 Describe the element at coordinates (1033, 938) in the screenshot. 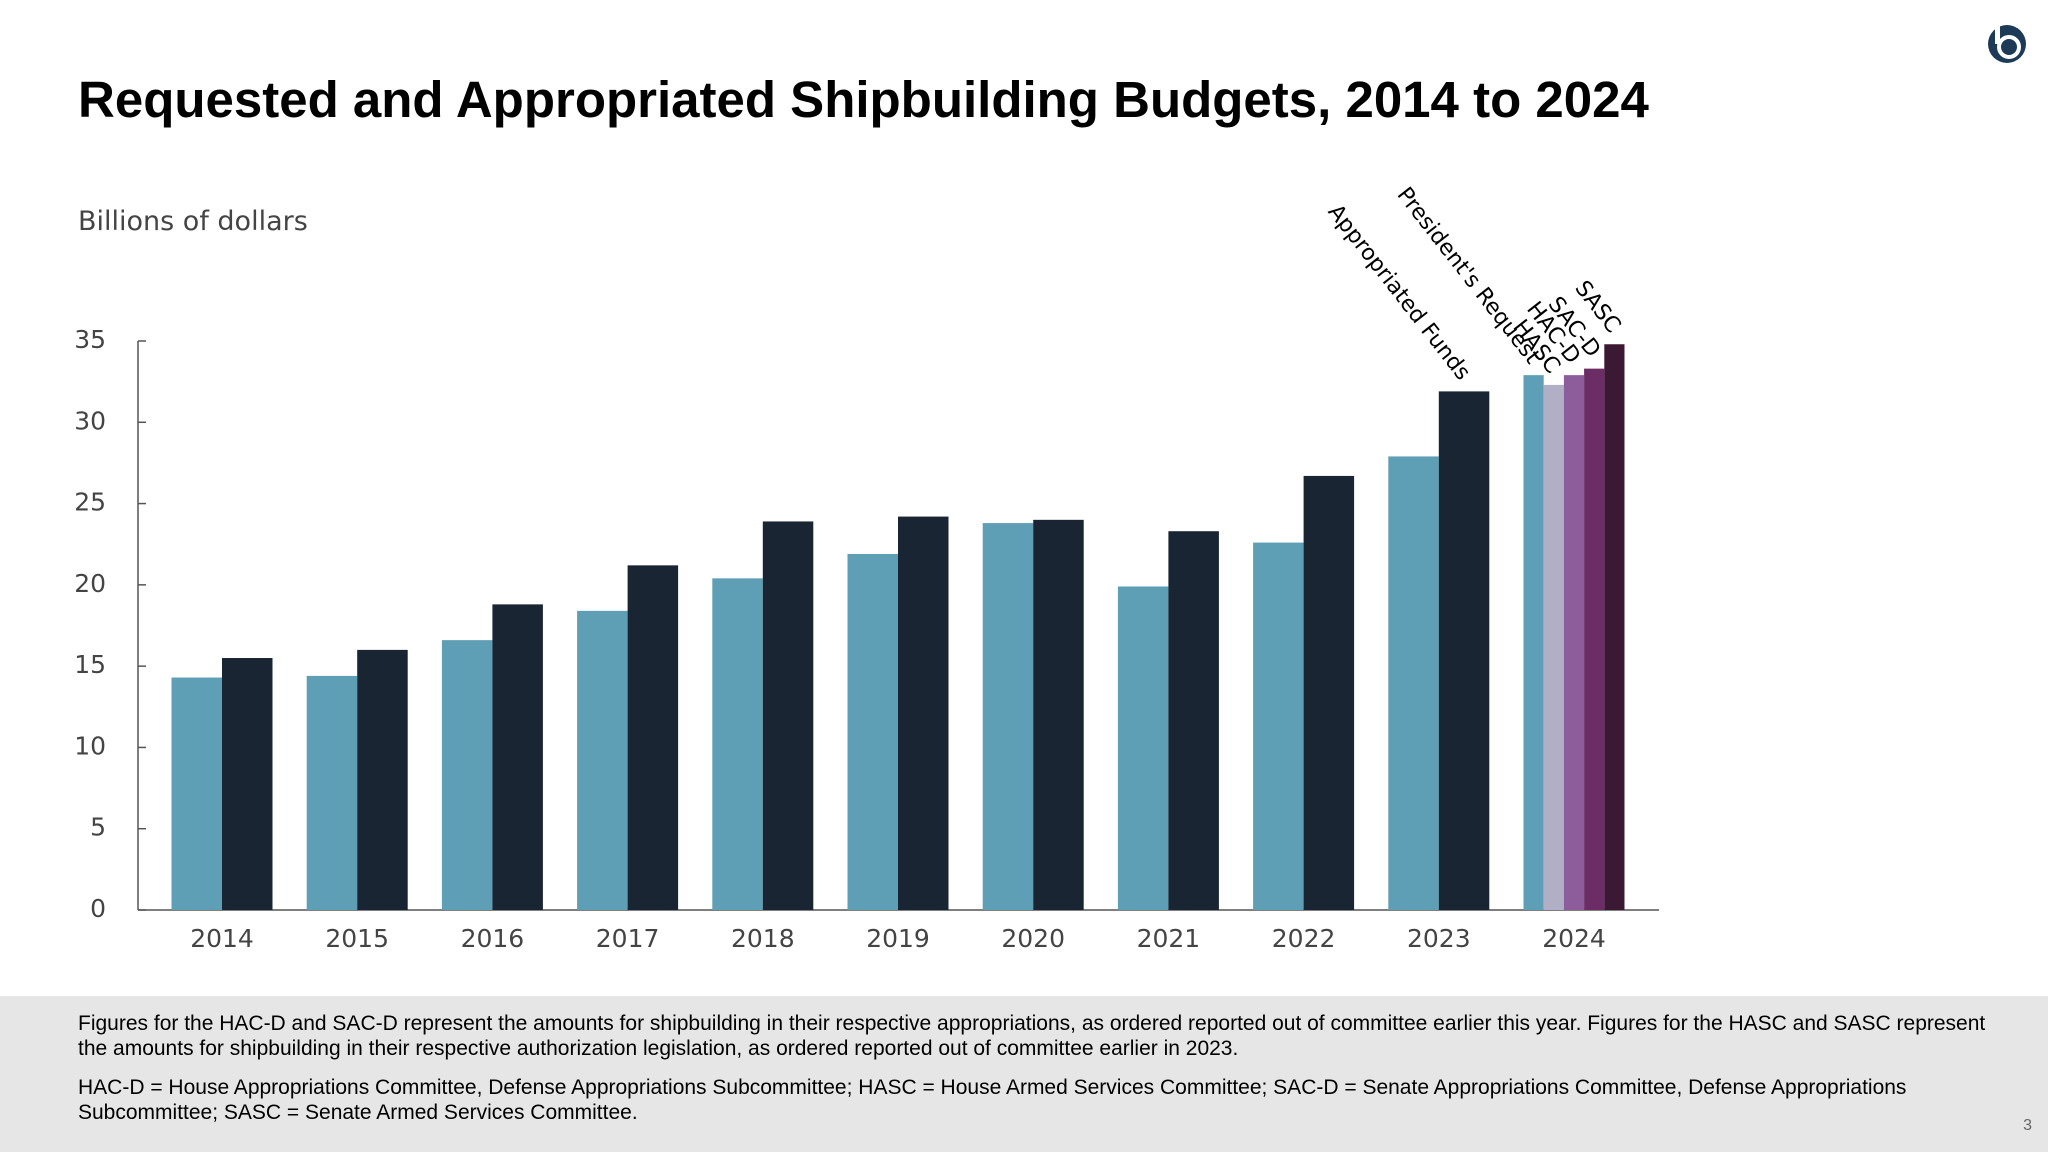

I see `x-tick-label: 2020` at that location.